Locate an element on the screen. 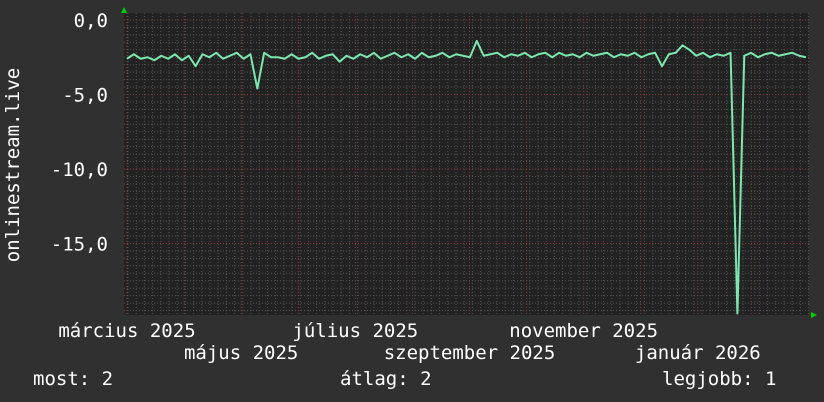 The width and height of the screenshot is (824, 402). x-tick-label: március 2025 is located at coordinates (126, 331).